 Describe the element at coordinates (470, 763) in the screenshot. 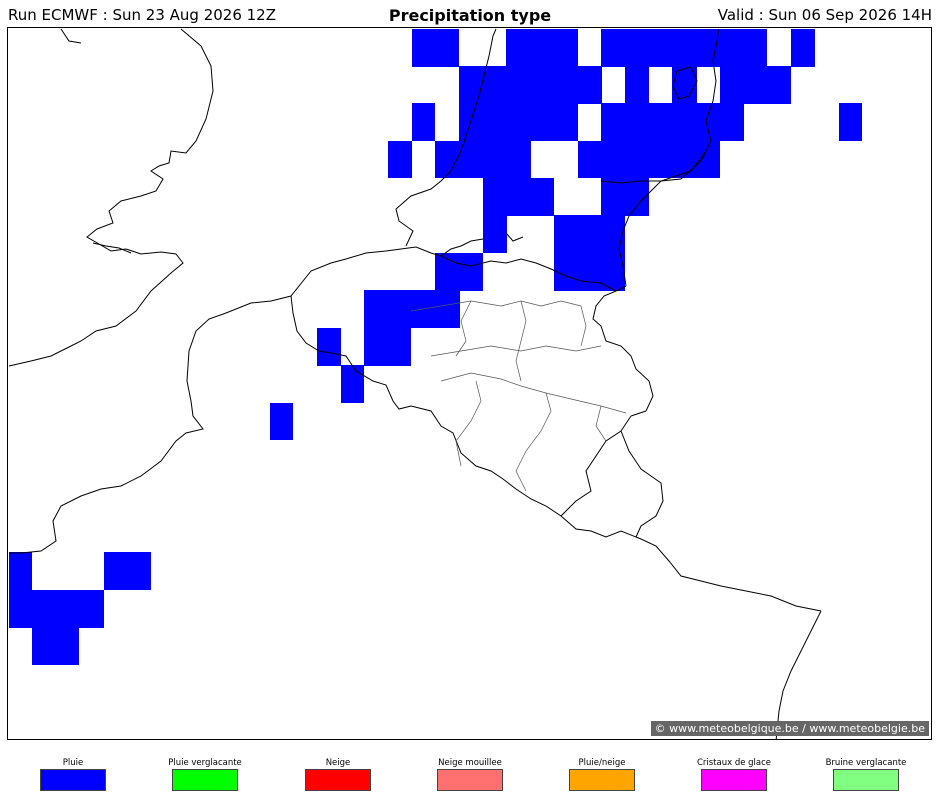

I see `legend-label: Neige mouillee` at that location.